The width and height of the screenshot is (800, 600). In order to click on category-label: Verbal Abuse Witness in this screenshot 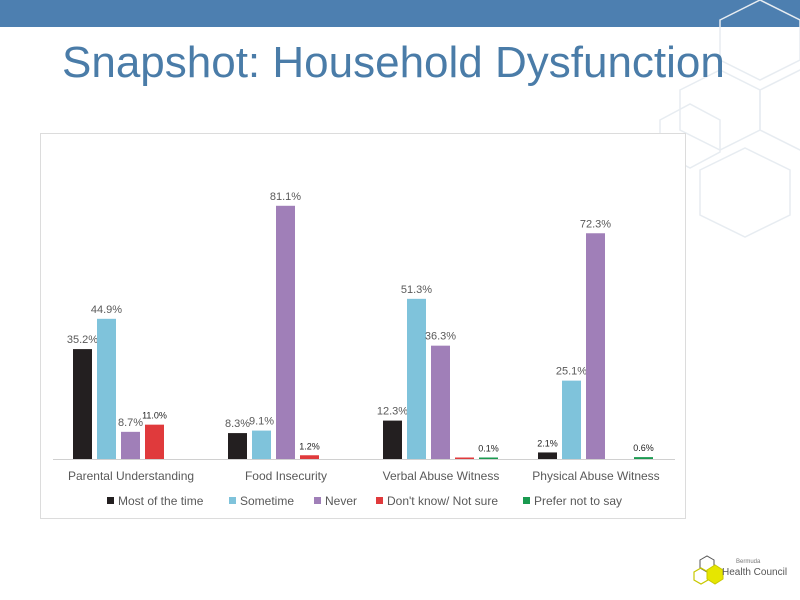, I will do `click(441, 476)`.